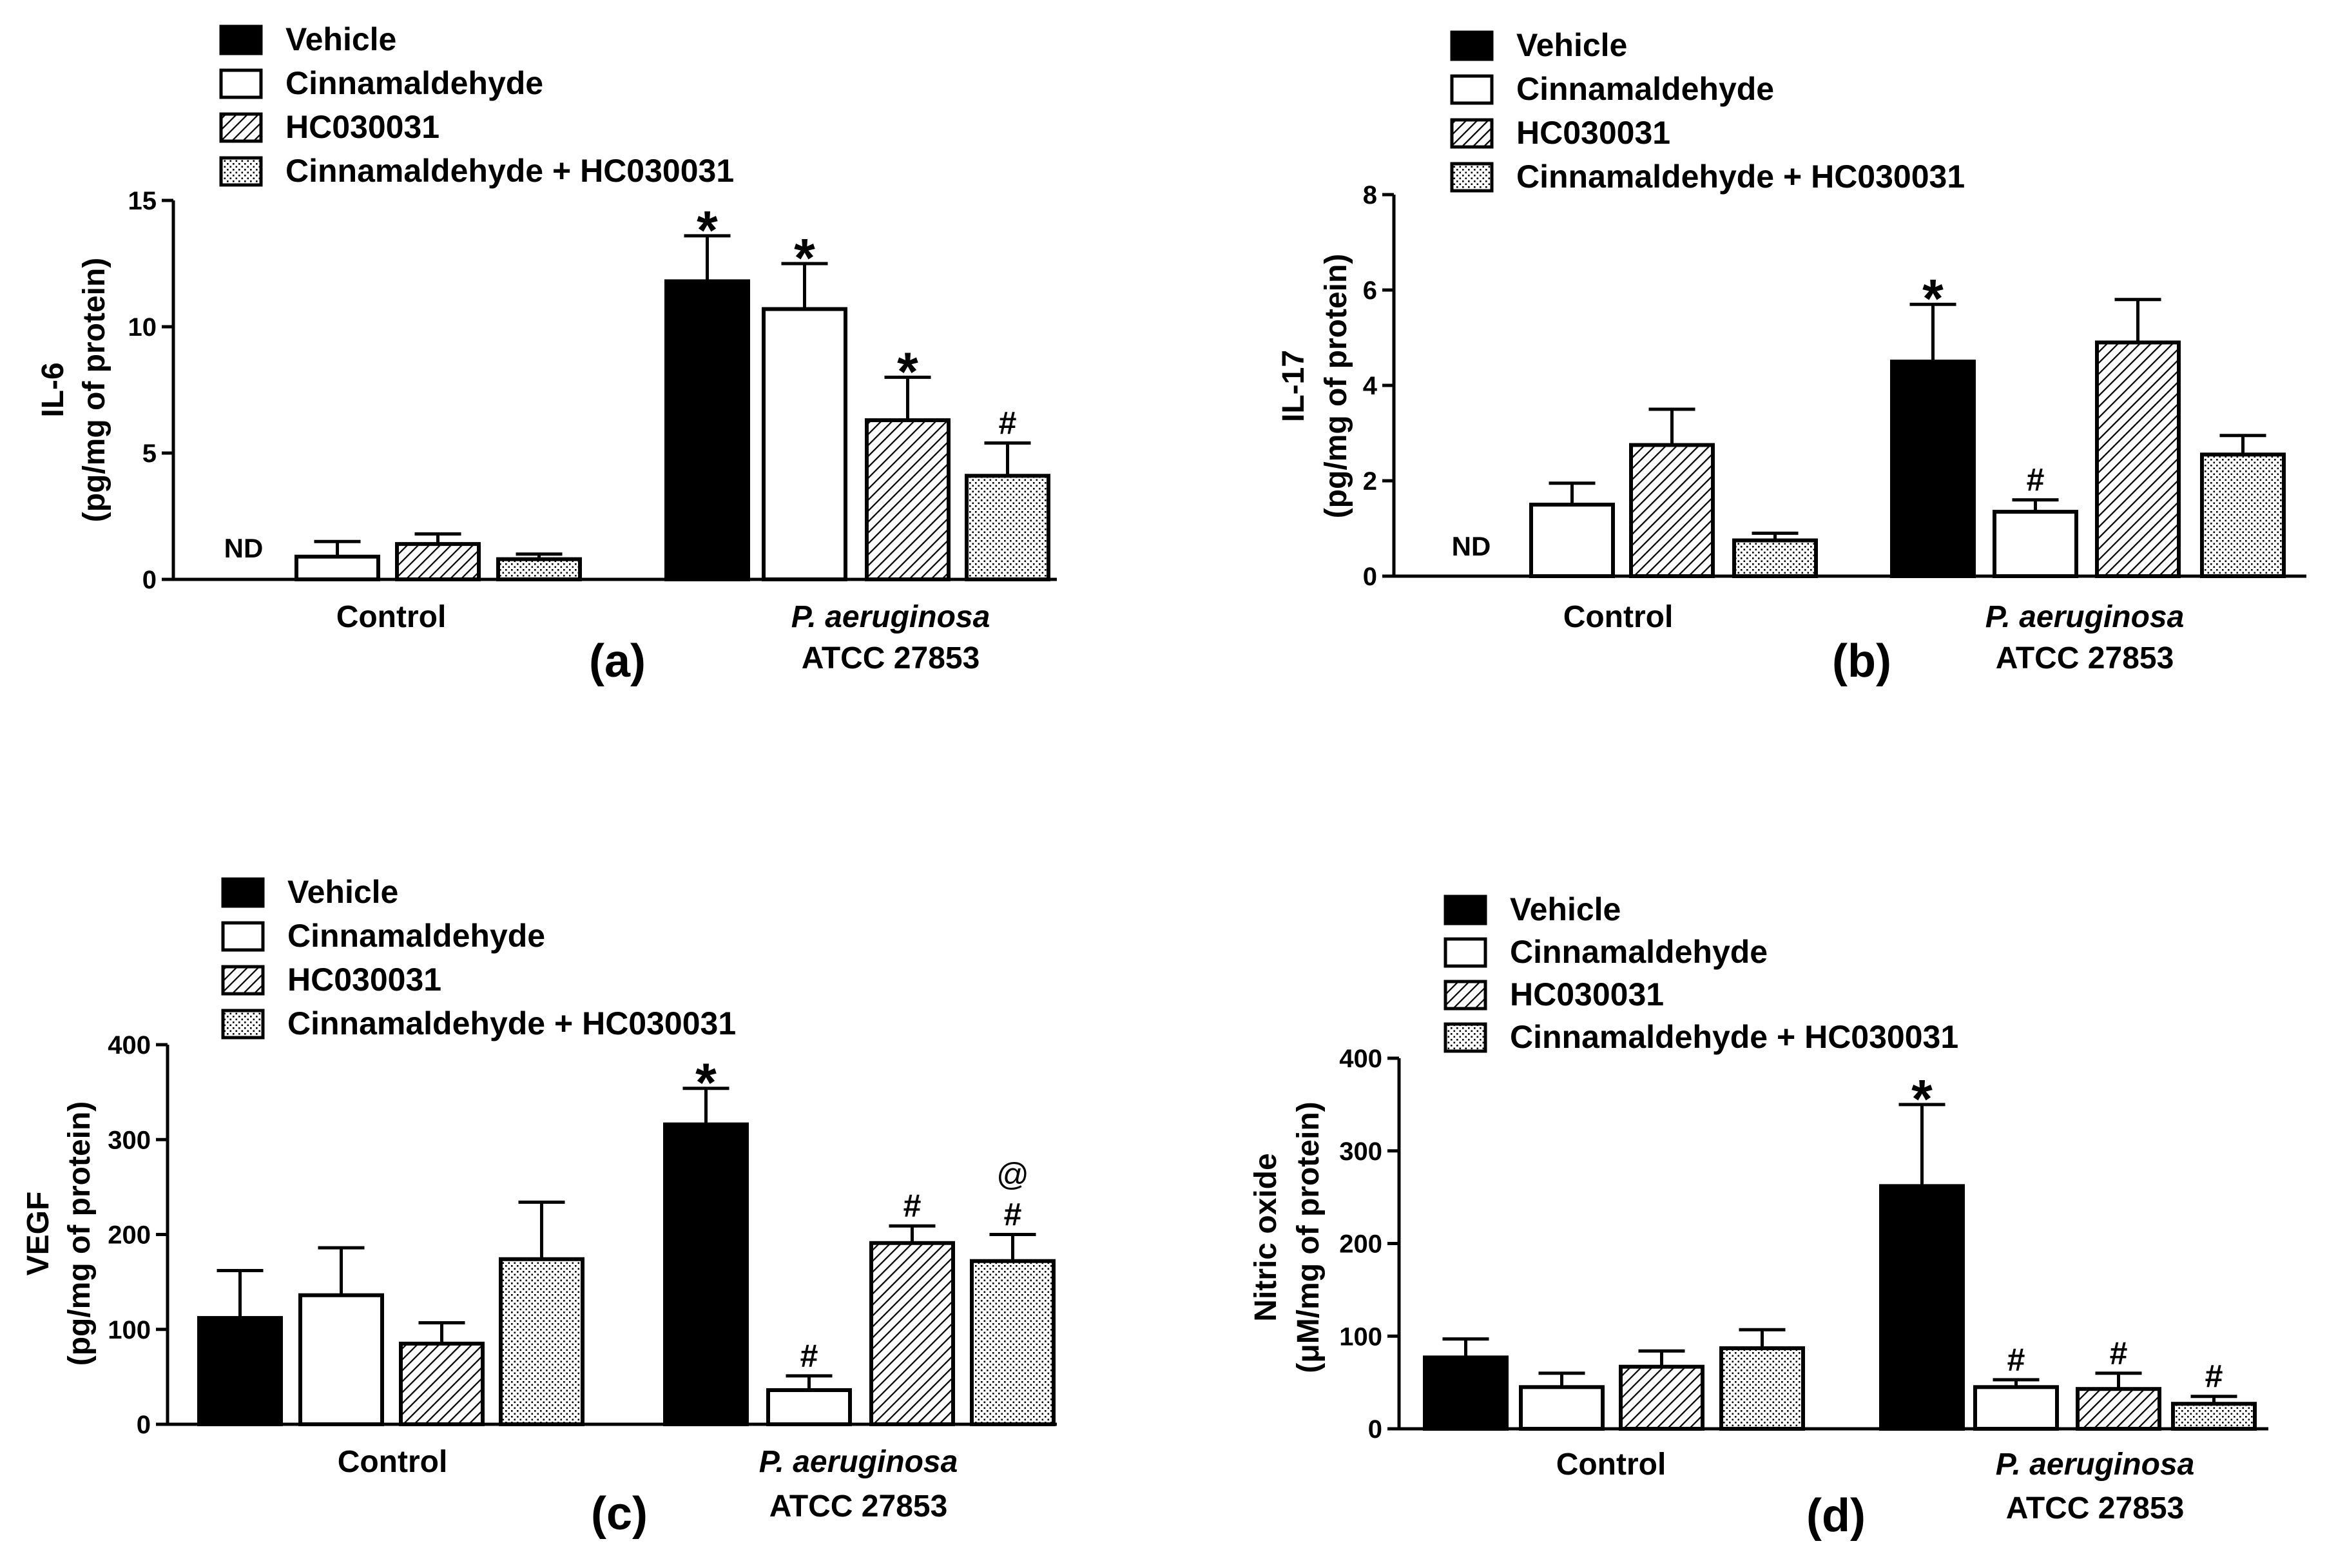  Describe the element at coordinates (1836, 1516) in the screenshot. I see `panel-label: (d)` at that location.